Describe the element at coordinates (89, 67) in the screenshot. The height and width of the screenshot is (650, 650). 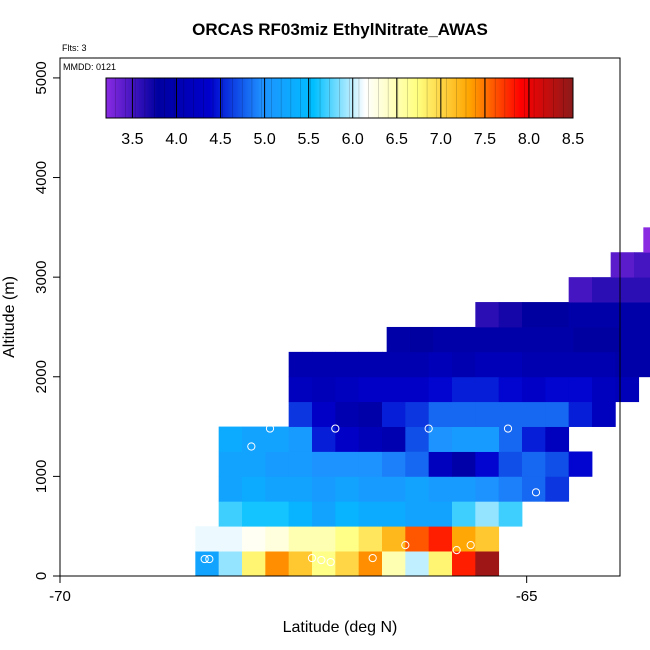
I see `date-label: MMDD: 0121` at that location.